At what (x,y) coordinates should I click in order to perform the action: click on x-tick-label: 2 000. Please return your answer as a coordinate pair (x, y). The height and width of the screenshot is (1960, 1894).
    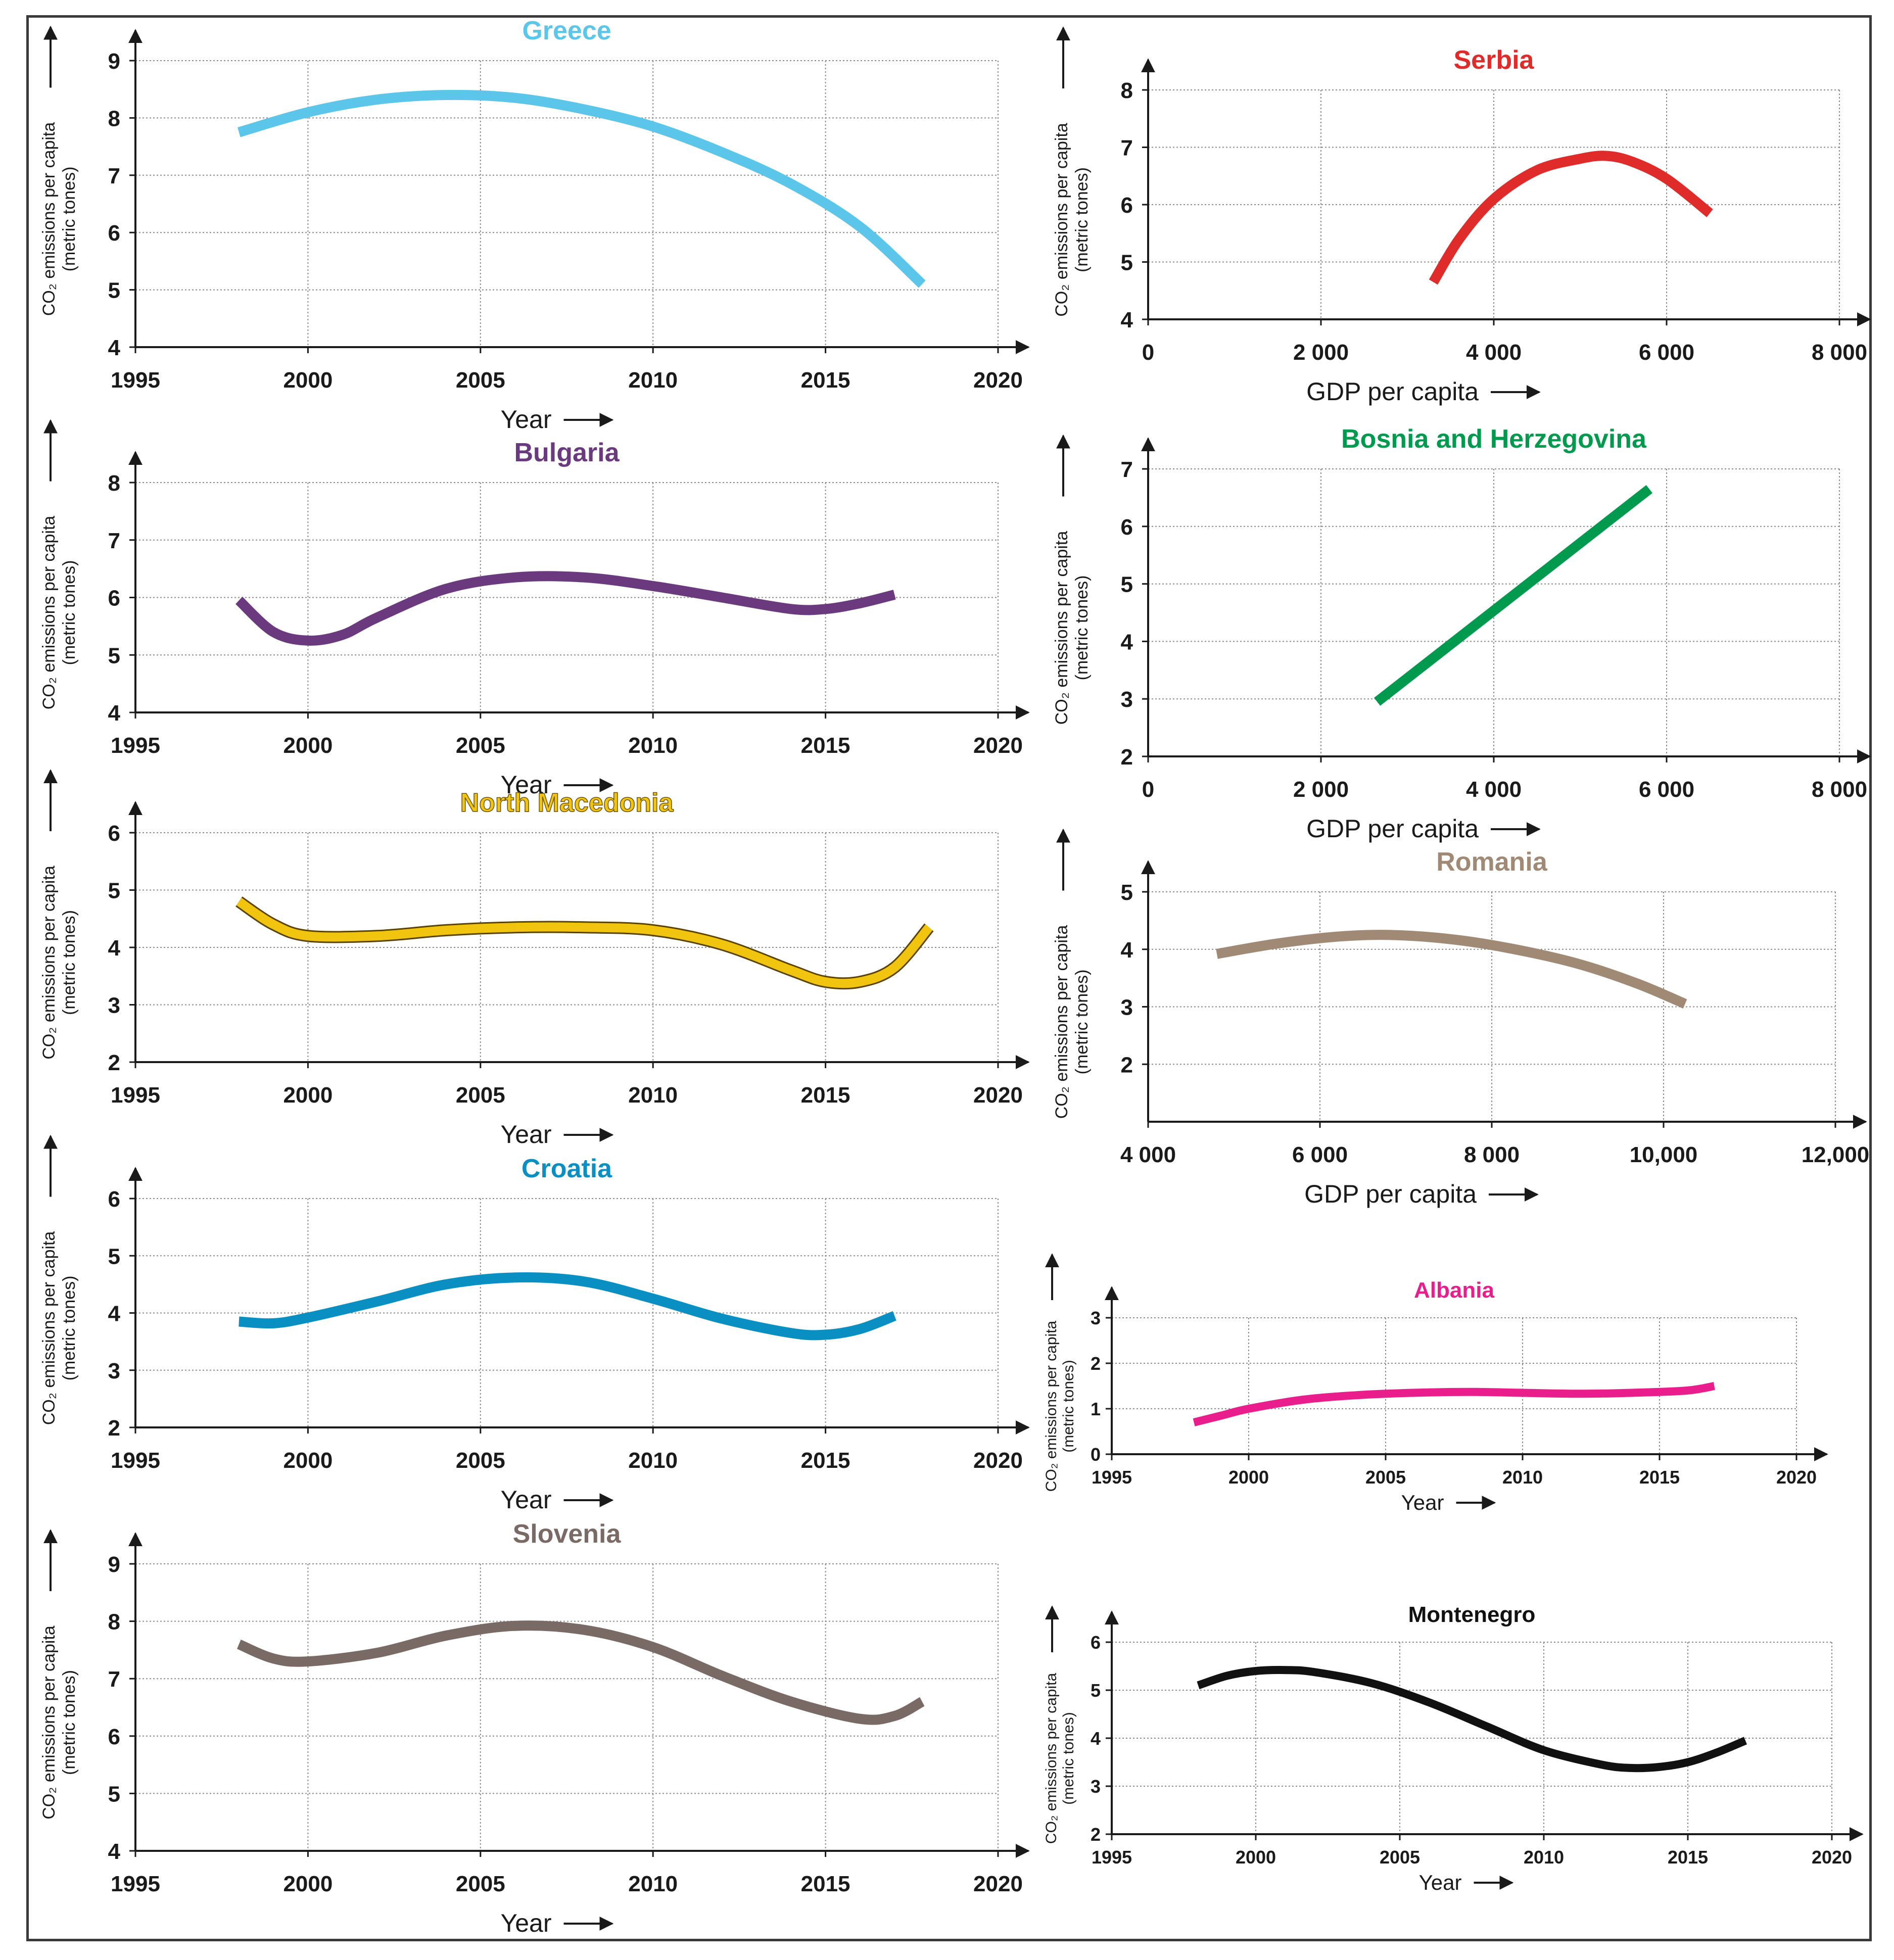
    Looking at the image, I should click on (1321, 789).